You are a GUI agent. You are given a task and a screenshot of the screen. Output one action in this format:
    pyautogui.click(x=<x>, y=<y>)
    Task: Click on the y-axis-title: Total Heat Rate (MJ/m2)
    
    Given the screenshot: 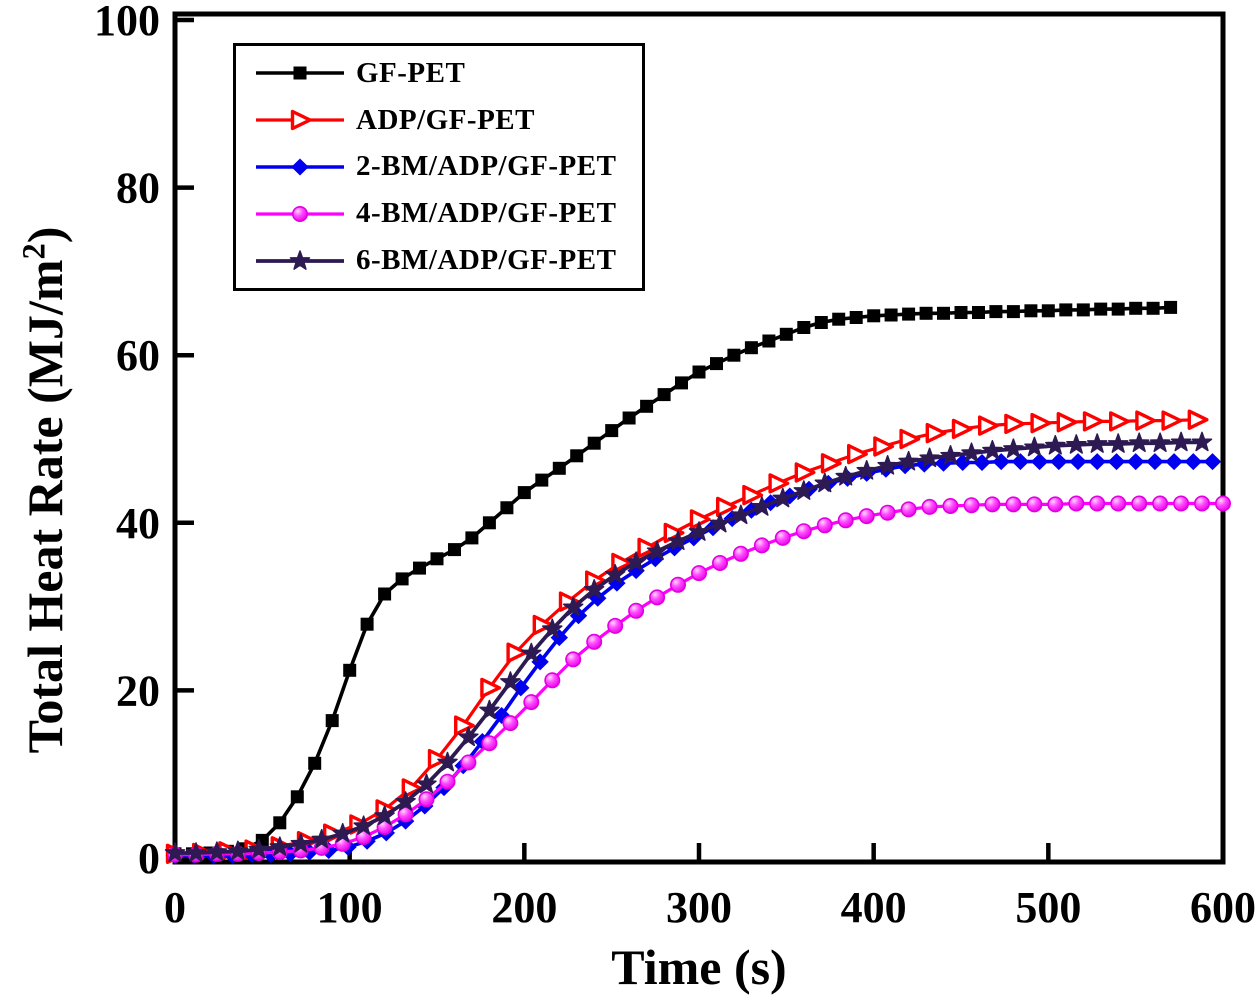 What is the action you would take?
    pyautogui.click(x=45, y=490)
    